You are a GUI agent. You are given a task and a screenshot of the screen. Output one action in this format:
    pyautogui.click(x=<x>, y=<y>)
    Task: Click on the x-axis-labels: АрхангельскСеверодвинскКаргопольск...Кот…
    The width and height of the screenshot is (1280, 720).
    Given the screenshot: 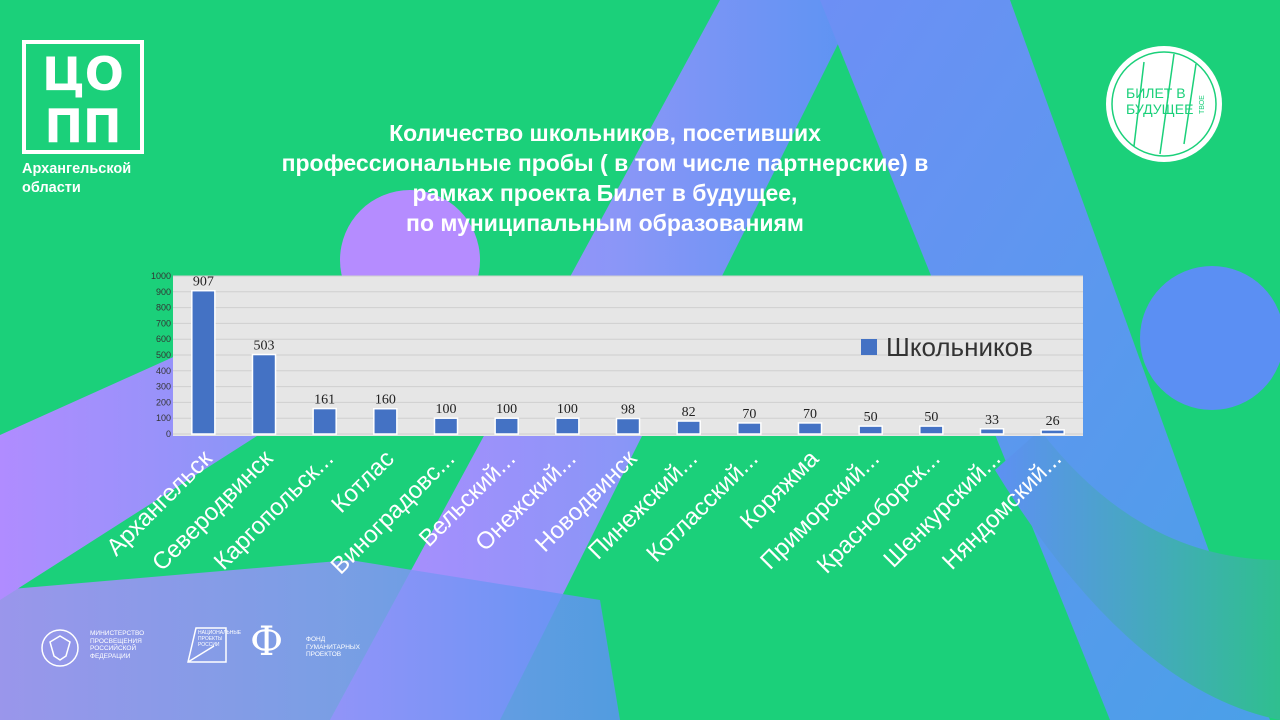 What is the action you would take?
    pyautogui.click(x=583, y=512)
    